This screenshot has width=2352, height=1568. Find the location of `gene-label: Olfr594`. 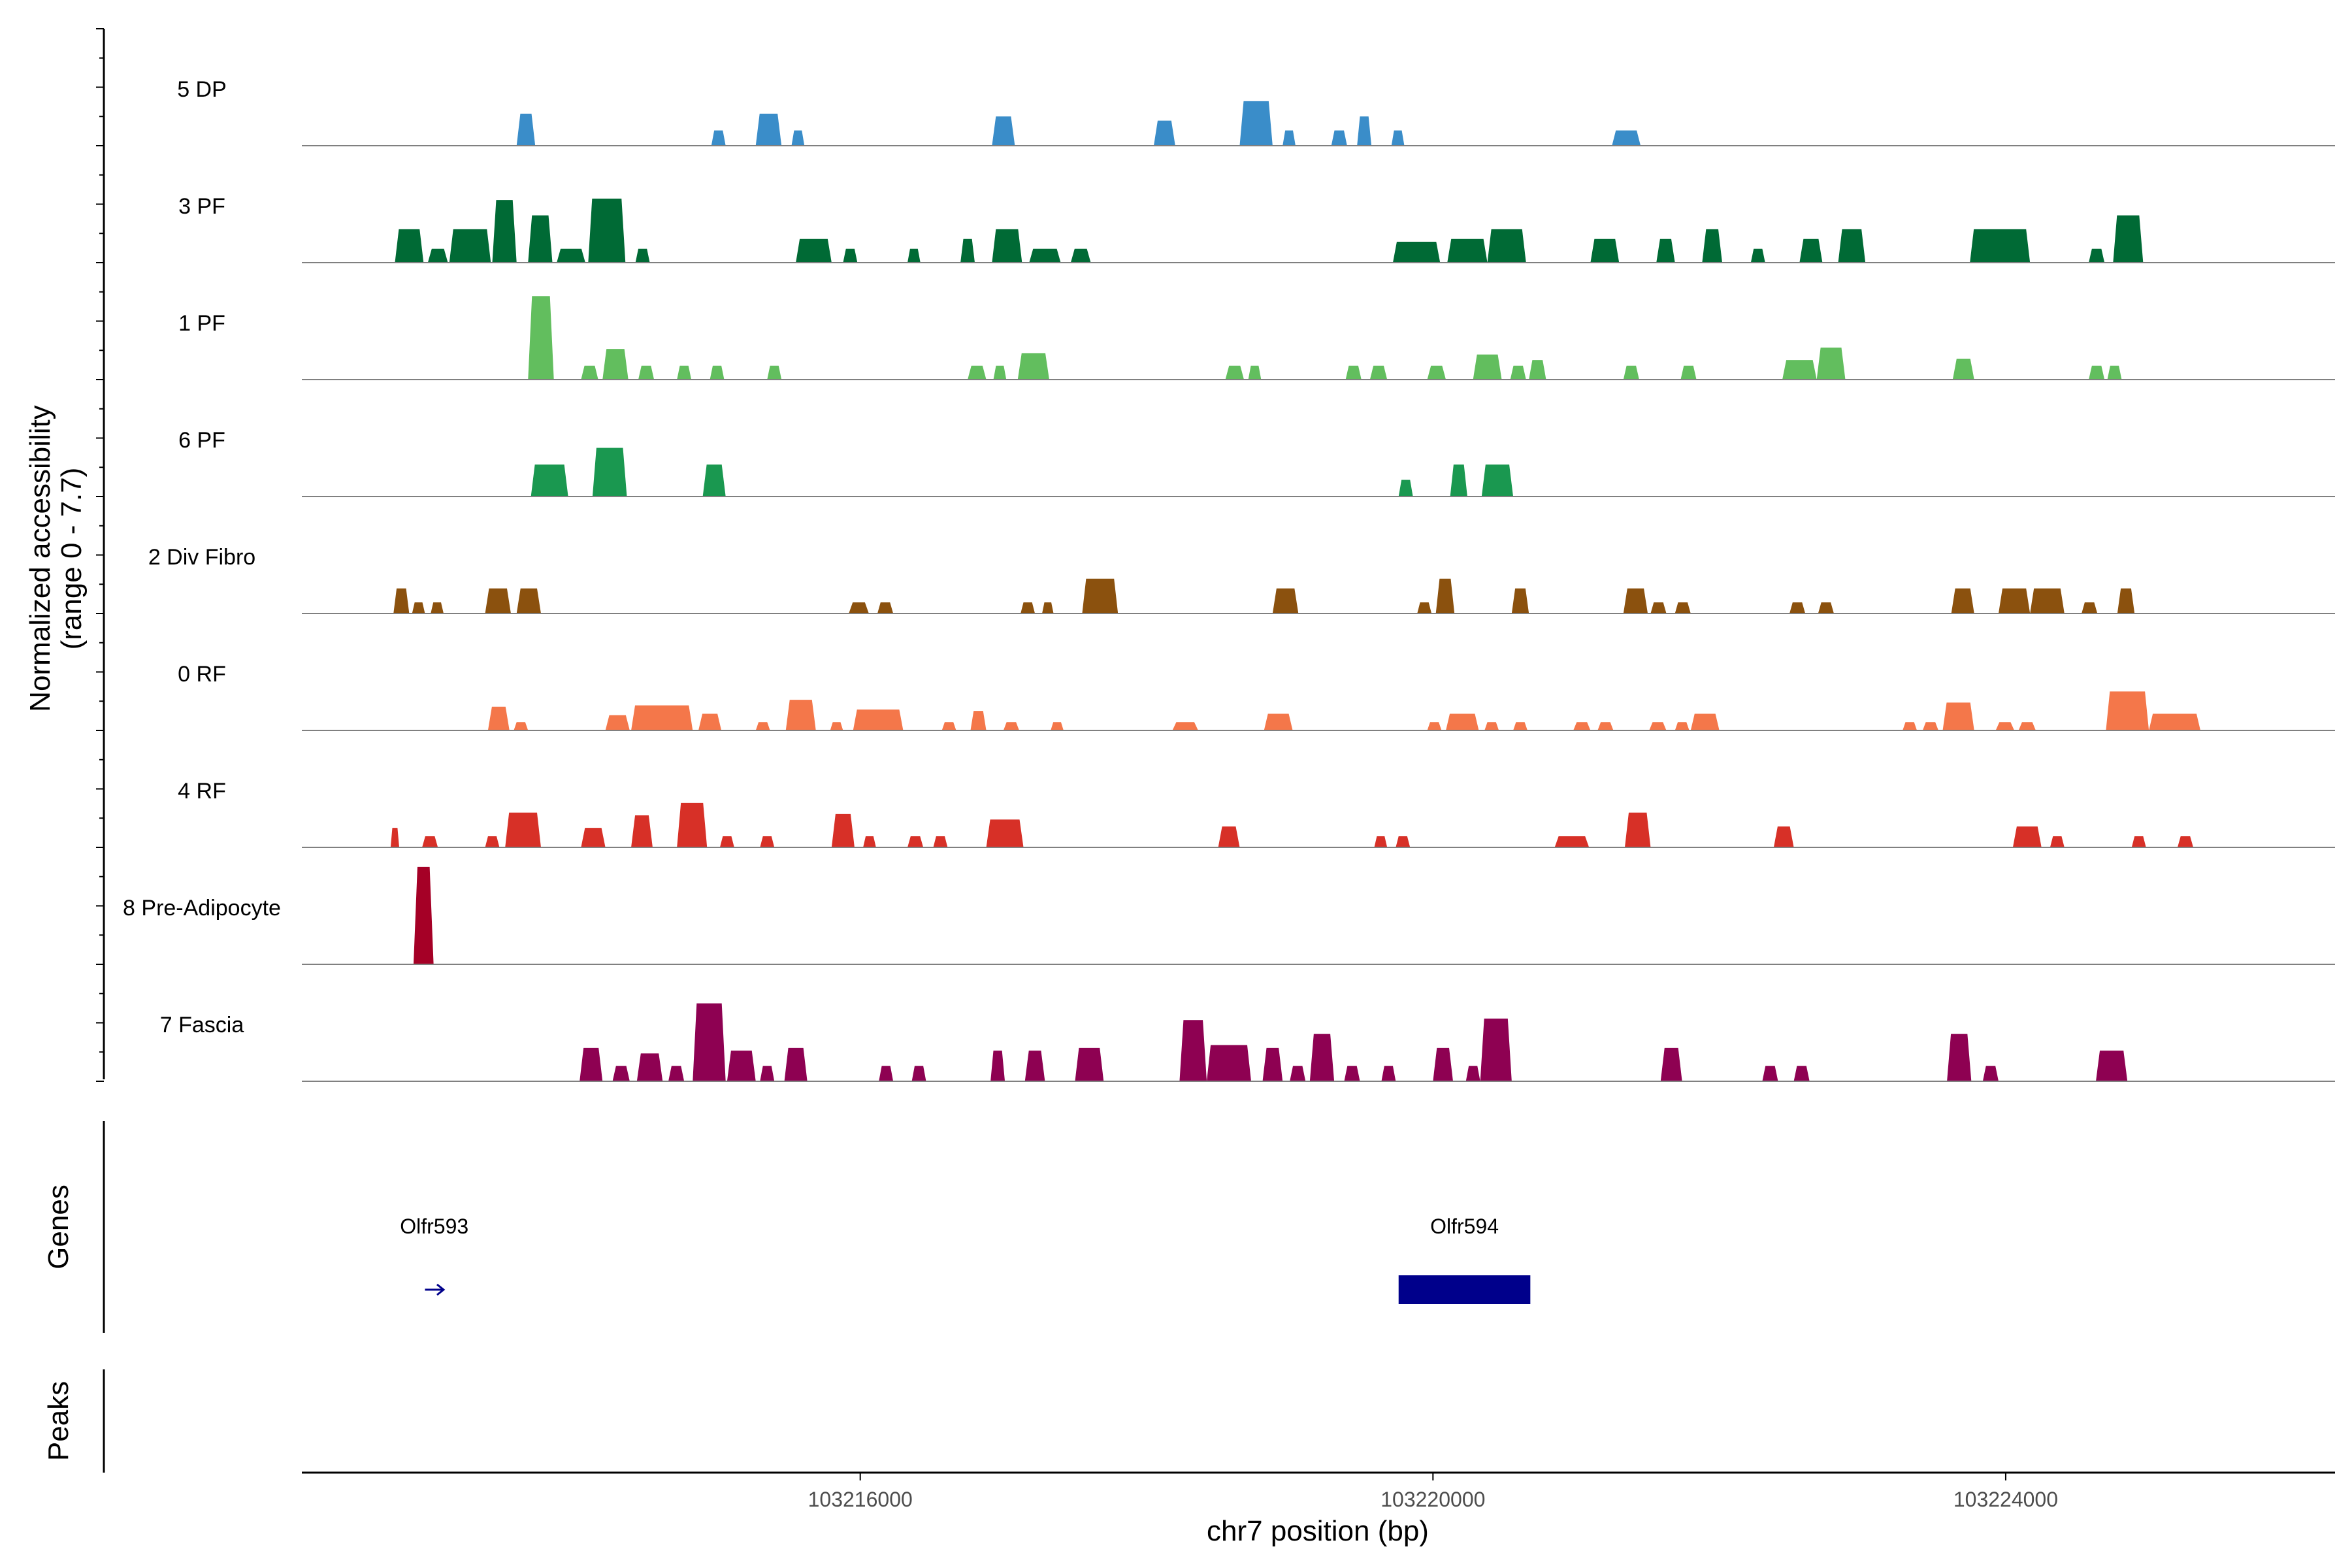

gene-label: Olfr594 is located at coordinates (1464, 1226).